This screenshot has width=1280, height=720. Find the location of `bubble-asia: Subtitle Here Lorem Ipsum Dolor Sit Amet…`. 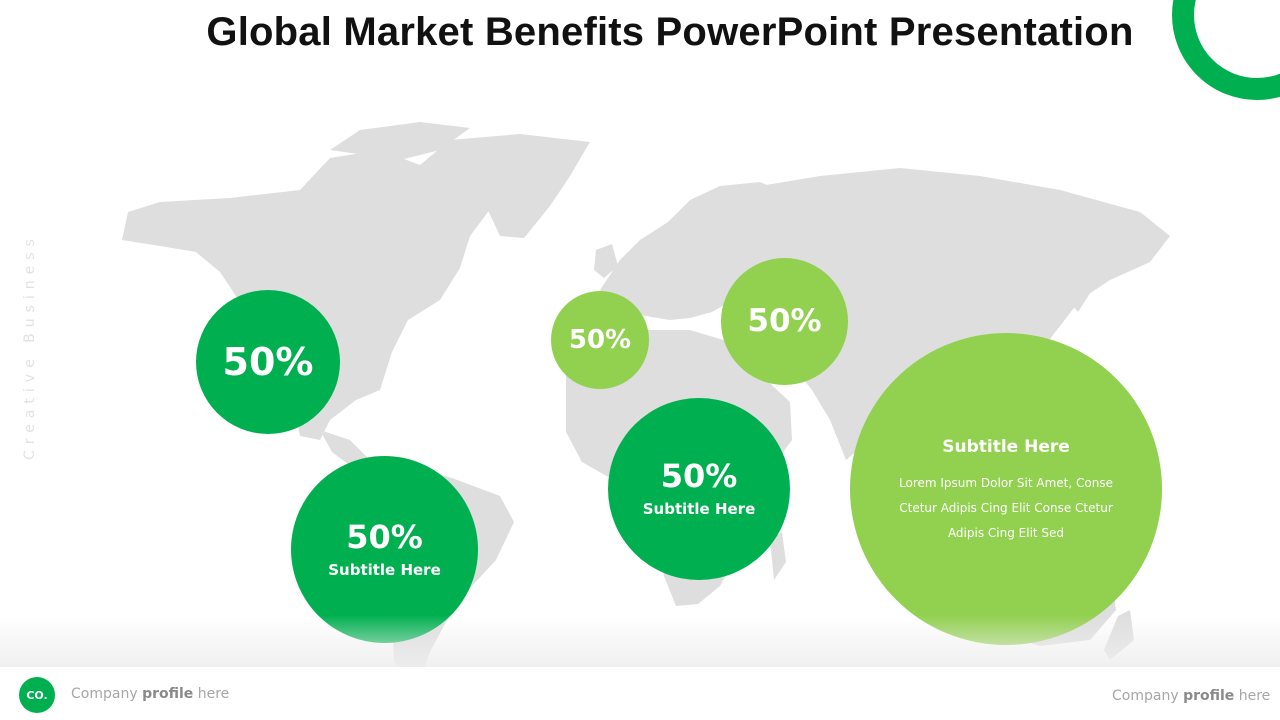

bubble-asia: Subtitle Here Lorem Ipsum Dolor Sit Amet… is located at coordinates (1006, 489).